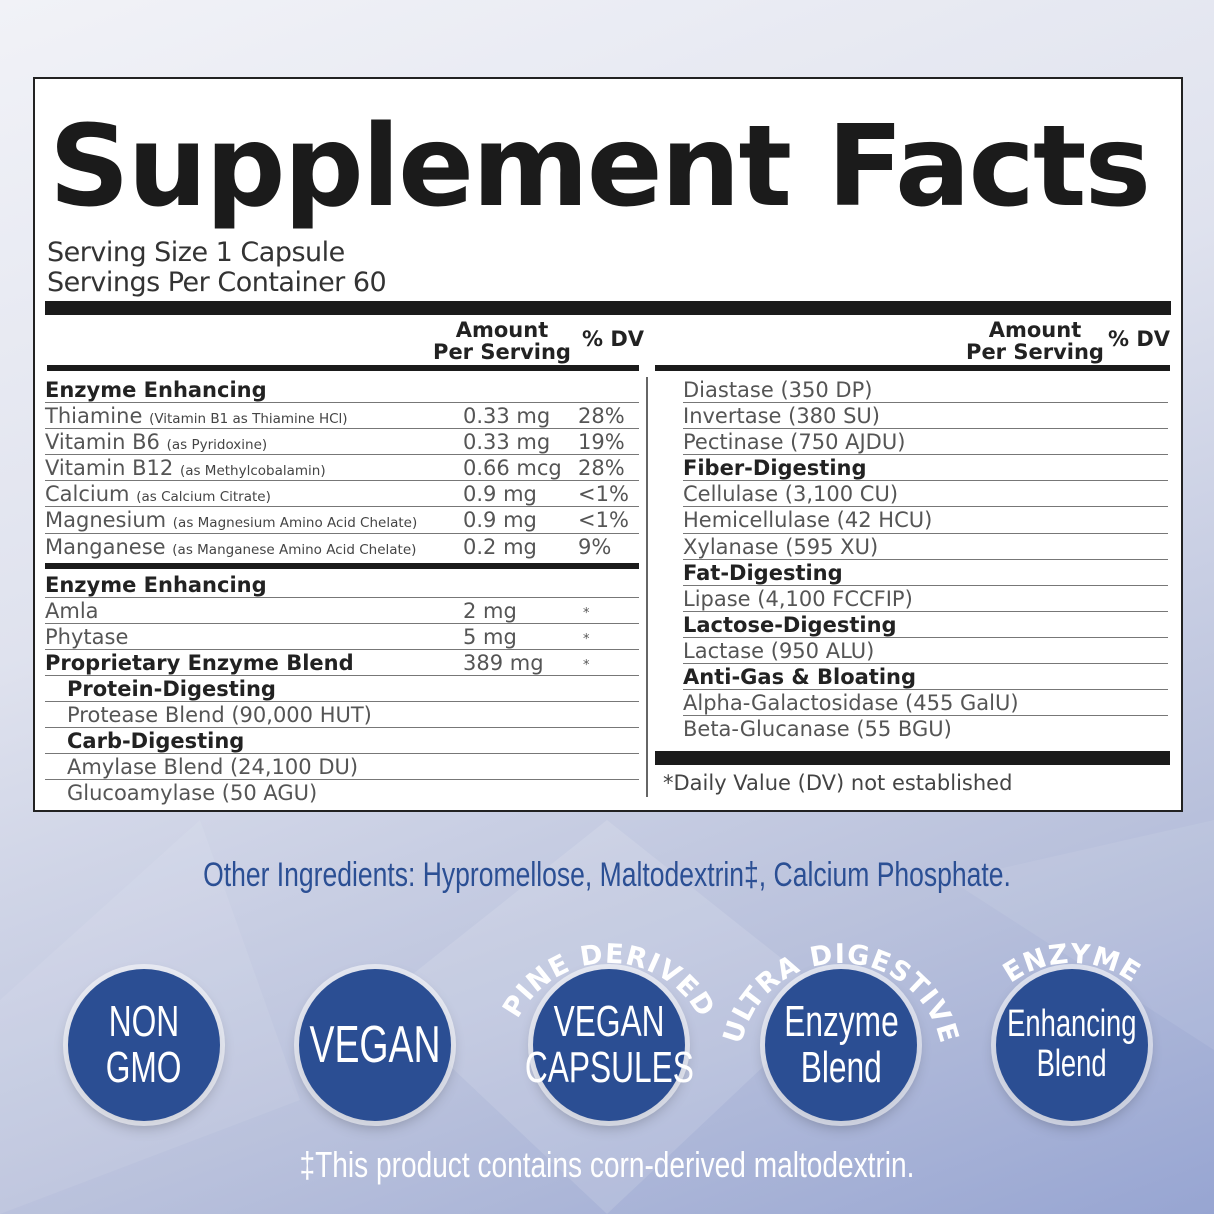 This screenshot has height=1214, width=1214. Describe the element at coordinates (781, 546) in the screenshot. I see `nutrient-name: Xylanase (595 XU)` at that location.